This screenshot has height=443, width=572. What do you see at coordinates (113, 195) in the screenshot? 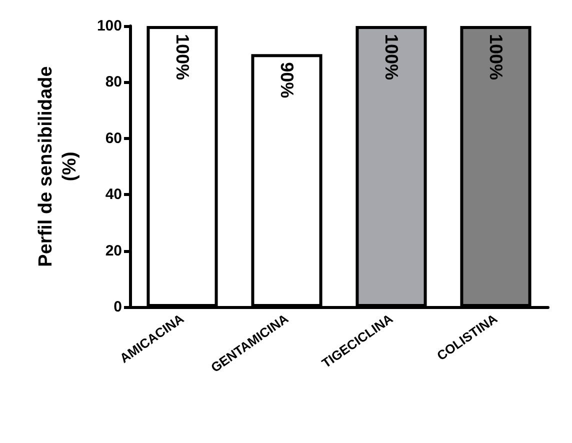
I see `y-tick-label: 40` at bounding box center [113, 195].